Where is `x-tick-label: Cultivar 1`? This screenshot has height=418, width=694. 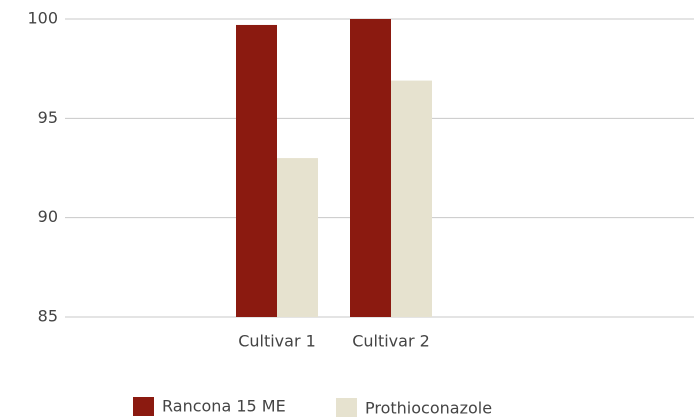 x-tick-label: Cultivar 1 is located at coordinates (277, 341).